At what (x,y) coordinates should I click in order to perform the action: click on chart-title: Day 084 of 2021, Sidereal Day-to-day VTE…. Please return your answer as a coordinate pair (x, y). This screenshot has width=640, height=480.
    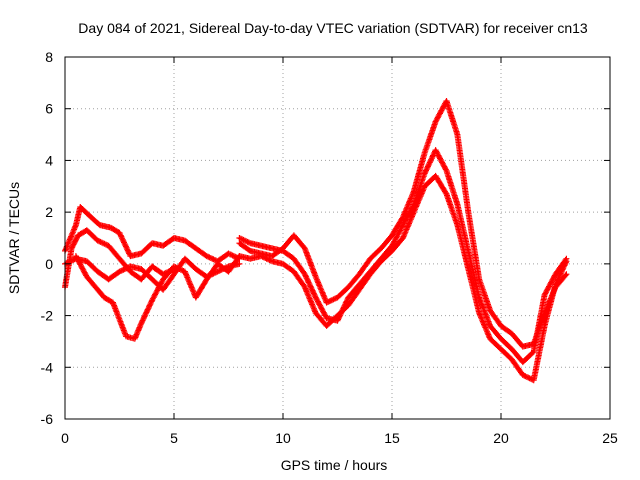
    Looking at the image, I should click on (333, 28).